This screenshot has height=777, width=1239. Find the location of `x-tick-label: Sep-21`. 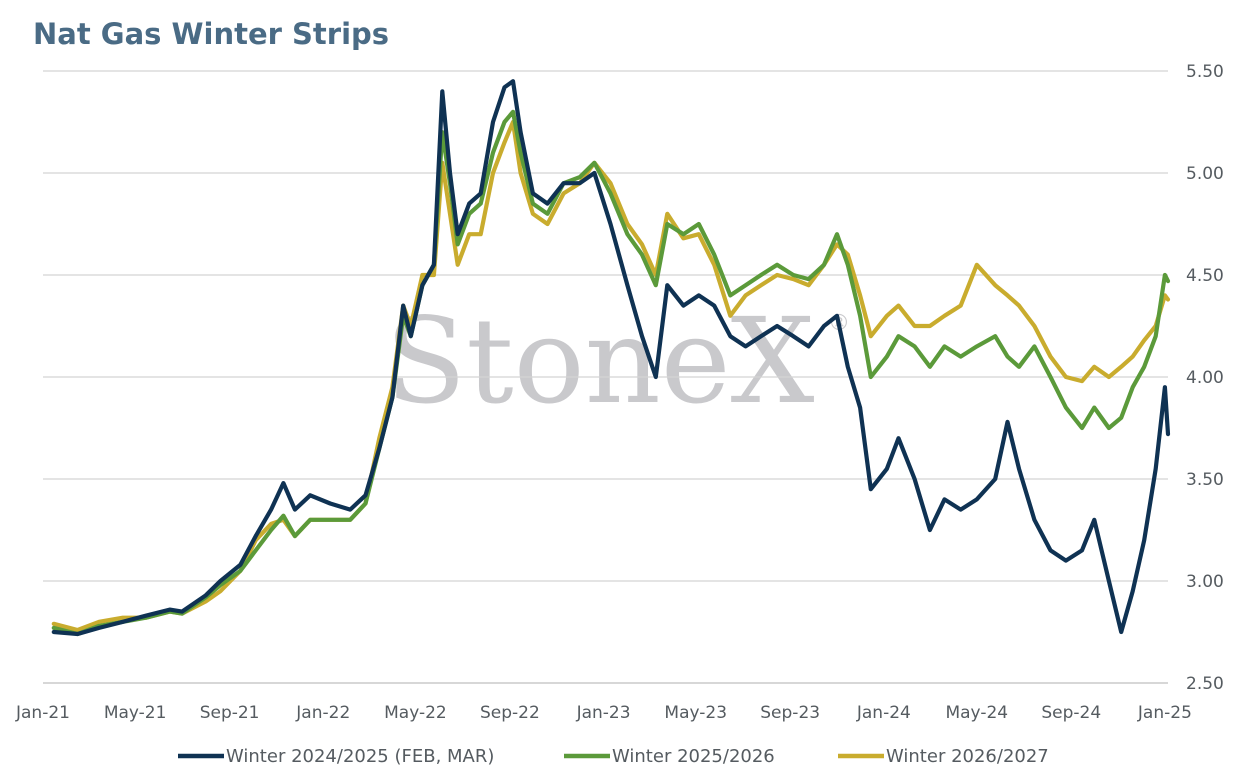

x-tick-label: Sep-21 is located at coordinates (230, 713).